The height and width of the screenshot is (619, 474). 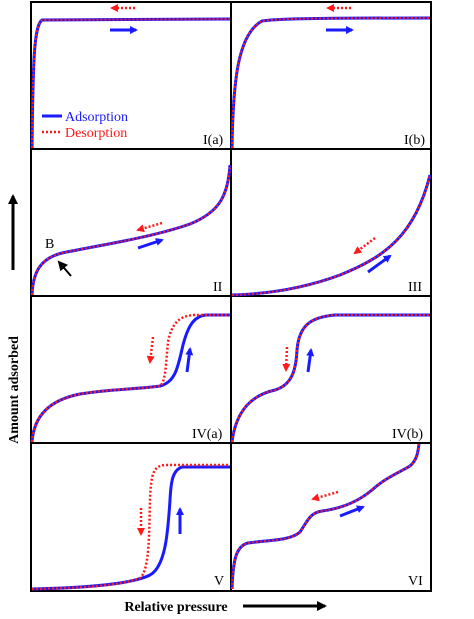 I want to click on panel-frame-IVb, so click(x=331, y=369).